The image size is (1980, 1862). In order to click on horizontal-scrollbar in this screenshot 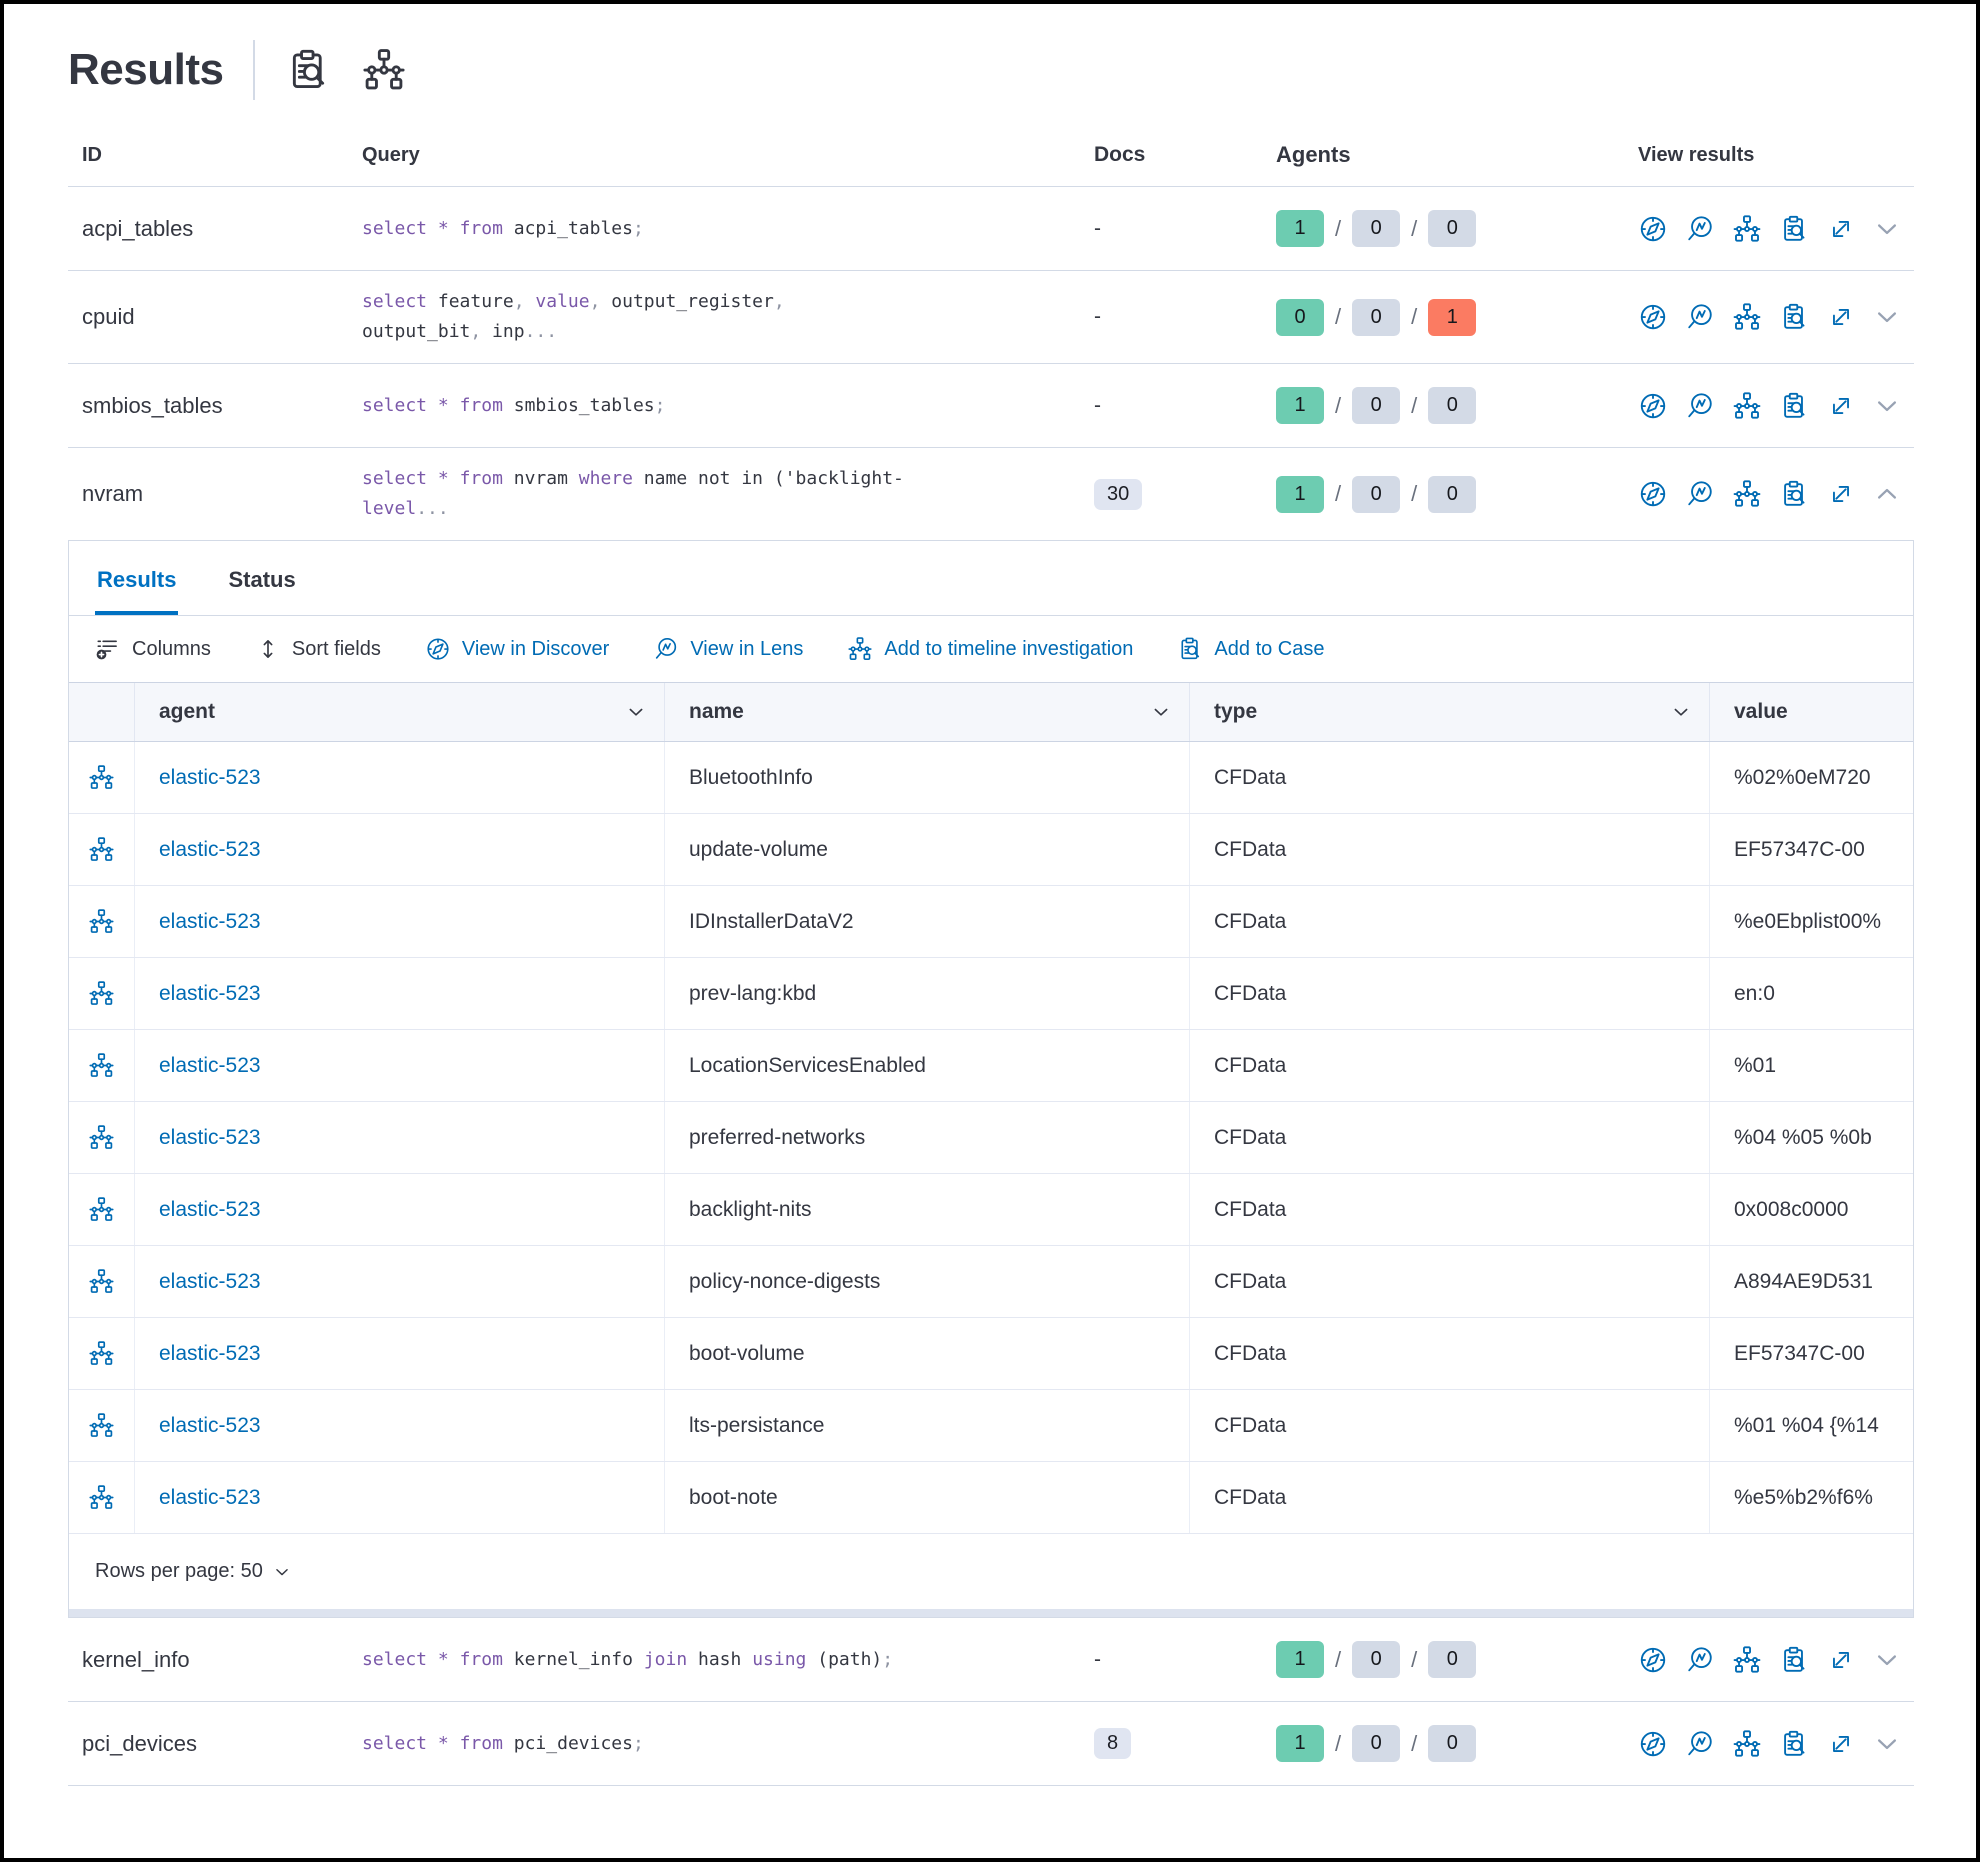, I will do `click(991, 1613)`.